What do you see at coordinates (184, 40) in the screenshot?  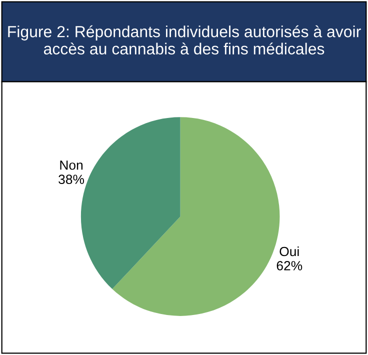 I see `chart-title: Figure 2: Répondants individuels autorisés à avoir accès au cannabis à des fins médicales` at bounding box center [184, 40].